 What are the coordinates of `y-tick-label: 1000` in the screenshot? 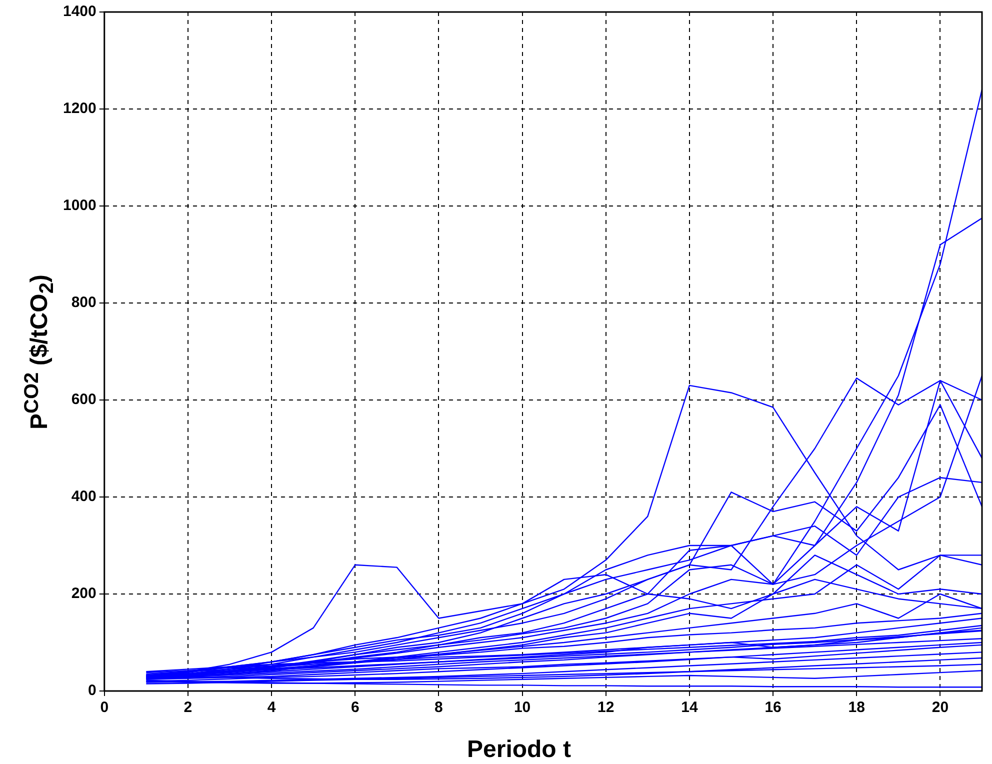 It's located at (79, 205).